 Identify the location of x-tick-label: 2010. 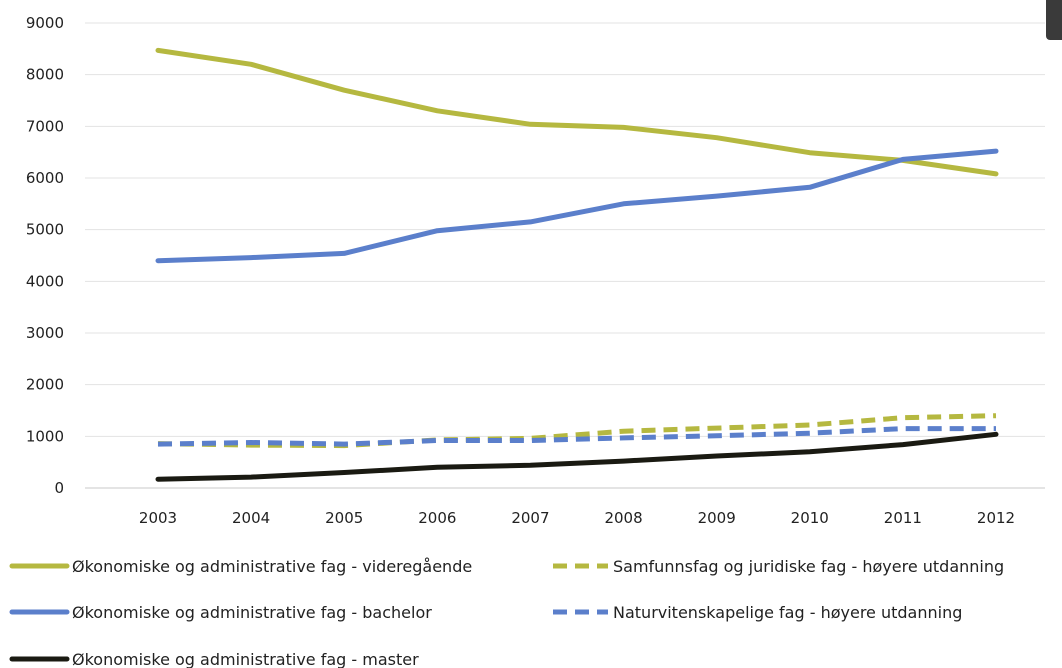
(810, 518).